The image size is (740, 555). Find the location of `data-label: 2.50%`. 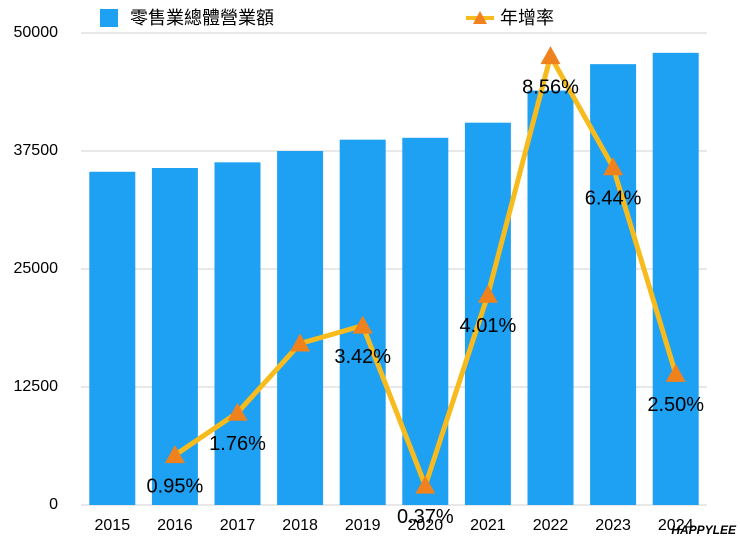

data-label: 2.50% is located at coordinates (675, 405).